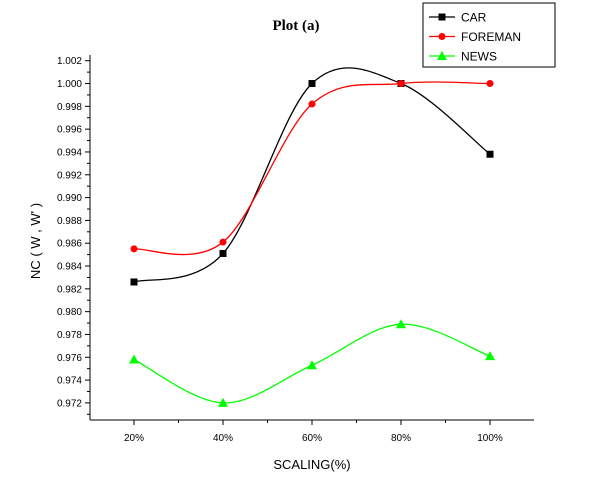 Image resolution: width=592 pixels, height=477 pixels. Describe the element at coordinates (69, 267) in the screenshot. I see `y-tick-label: 0.984` at that location.